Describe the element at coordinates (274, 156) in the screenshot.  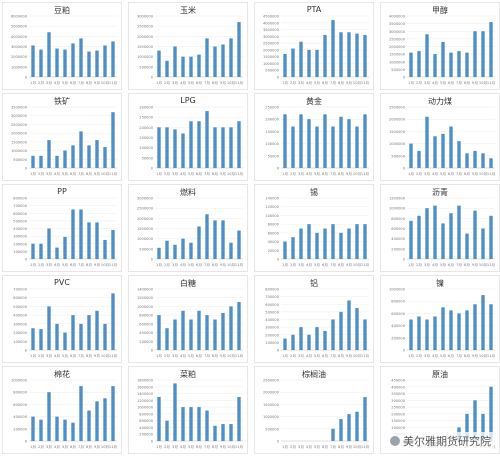
I see `y-tick-label: 50000` at that location.